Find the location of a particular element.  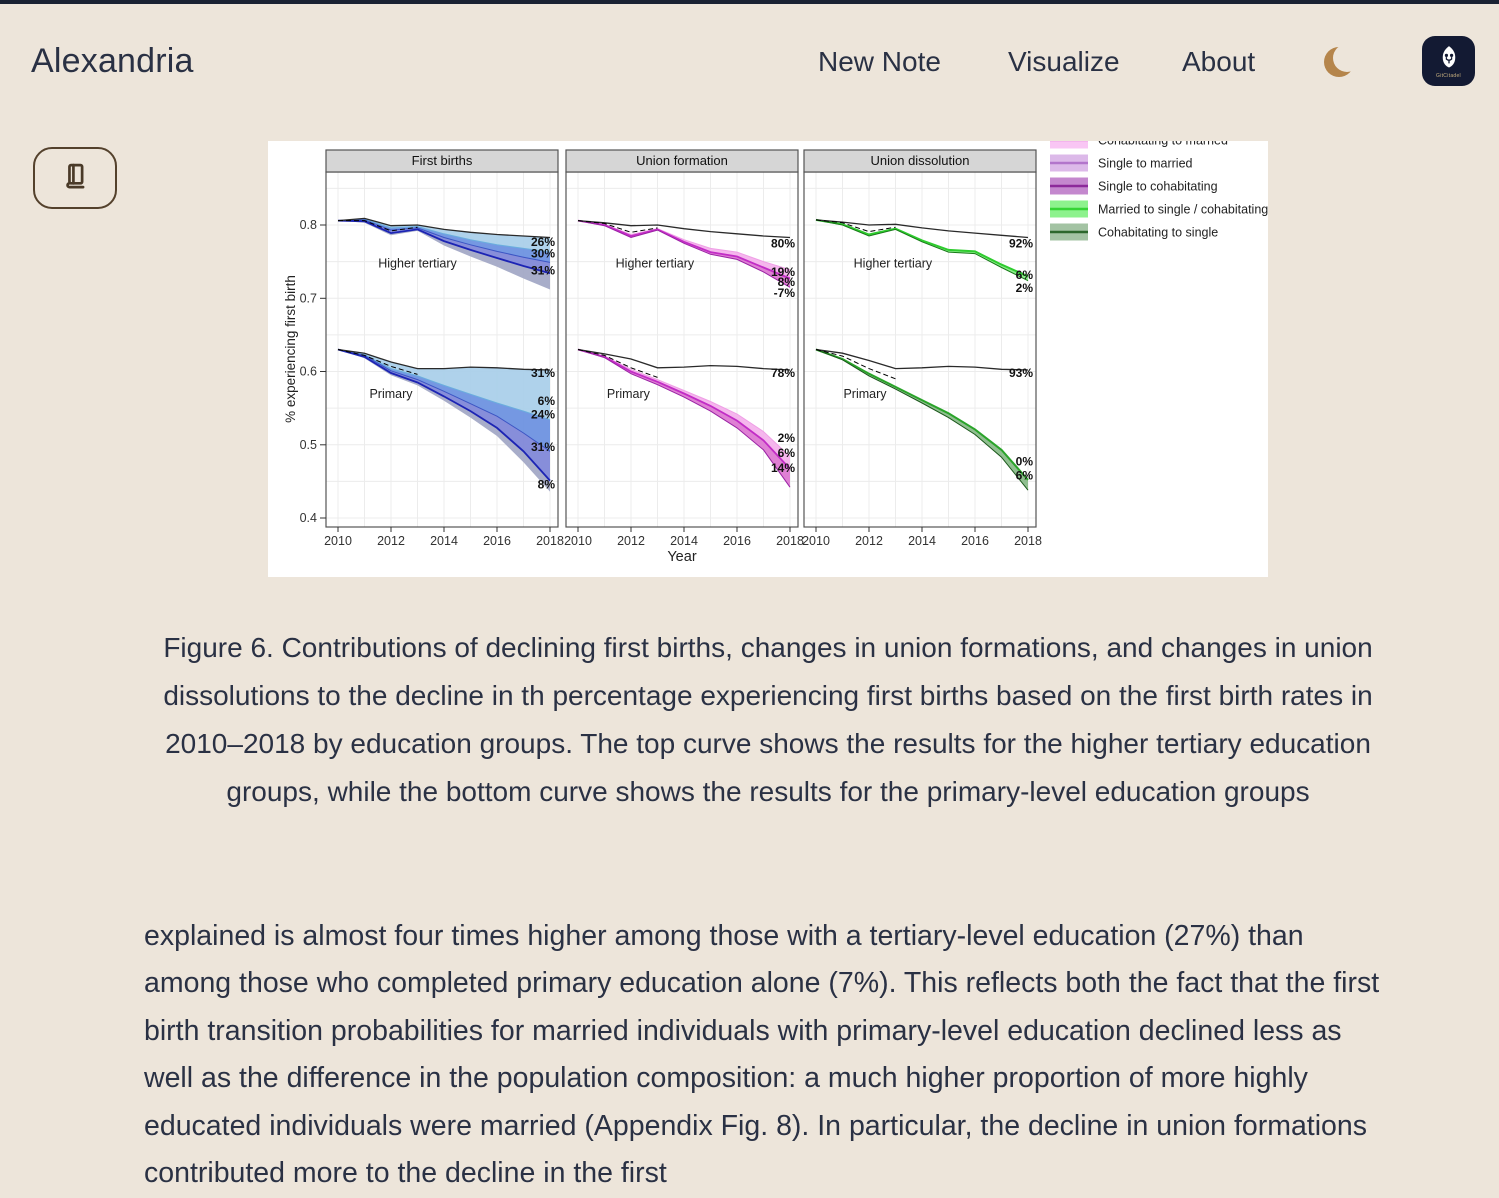

svg-text: Union dissolution is located at coordinates (919, 160).